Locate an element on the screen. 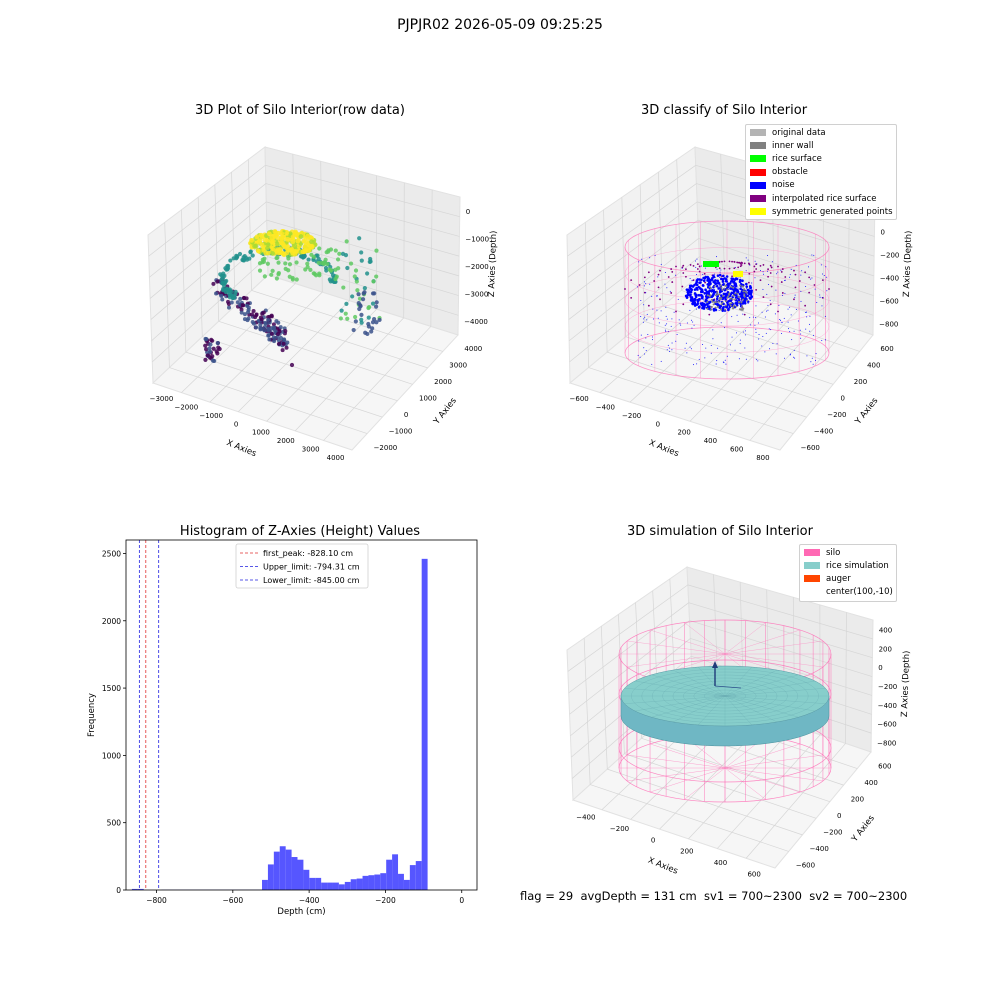 This screenshot has width=1000, height=1000. legend-swatch is located at coordinates (758, 199).